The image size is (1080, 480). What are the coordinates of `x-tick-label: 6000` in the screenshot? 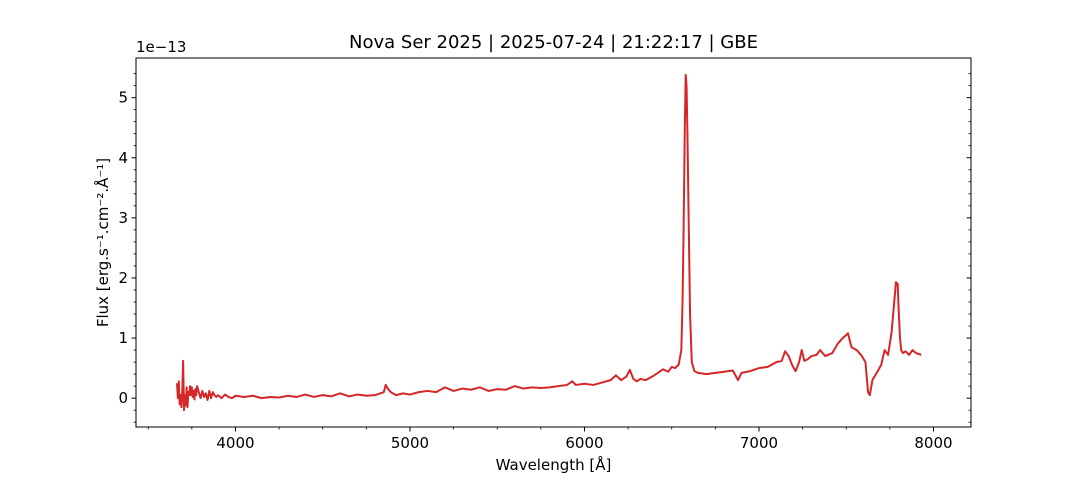 It's located at (584, 443).